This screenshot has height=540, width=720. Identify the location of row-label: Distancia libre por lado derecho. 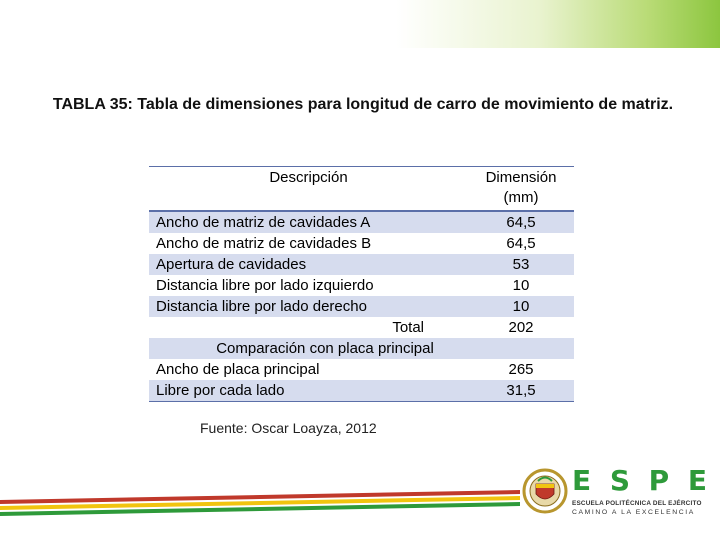
(261, 306).